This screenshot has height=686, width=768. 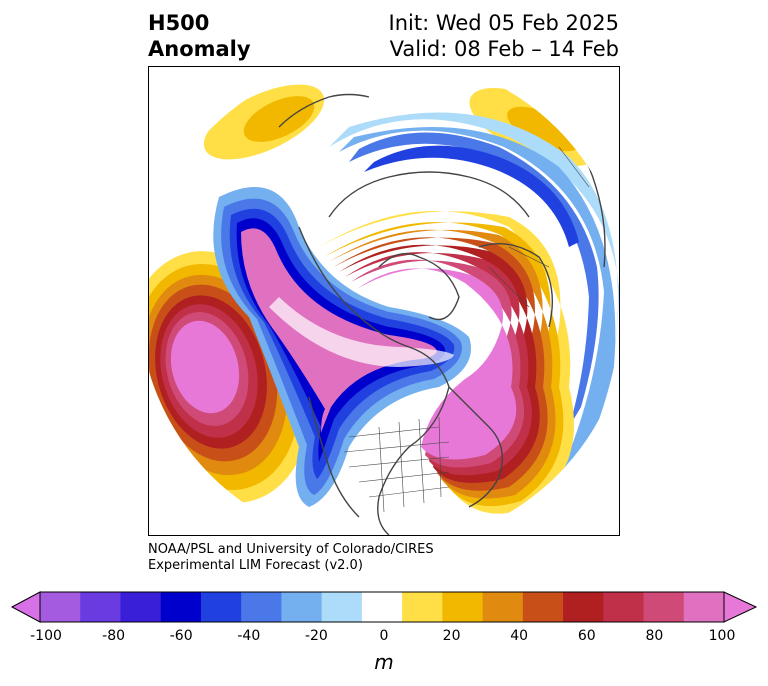 What do you see at coordinates (255, 565) in the screenshot?
I see `credit-line-2: Experimental LIM Forecast (v2.0)` at bounding box center [255, 565].